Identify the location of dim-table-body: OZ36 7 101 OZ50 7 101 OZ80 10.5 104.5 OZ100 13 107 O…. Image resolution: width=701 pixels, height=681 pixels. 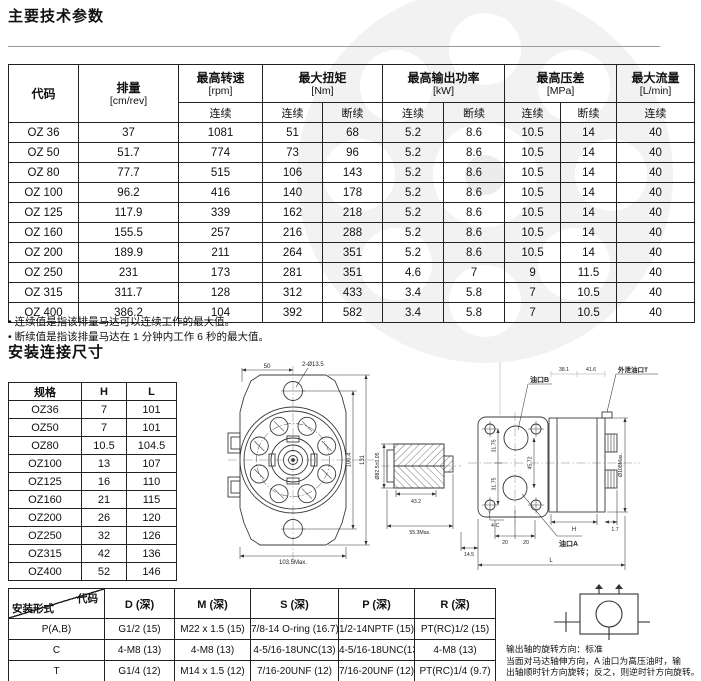
(92, 490).